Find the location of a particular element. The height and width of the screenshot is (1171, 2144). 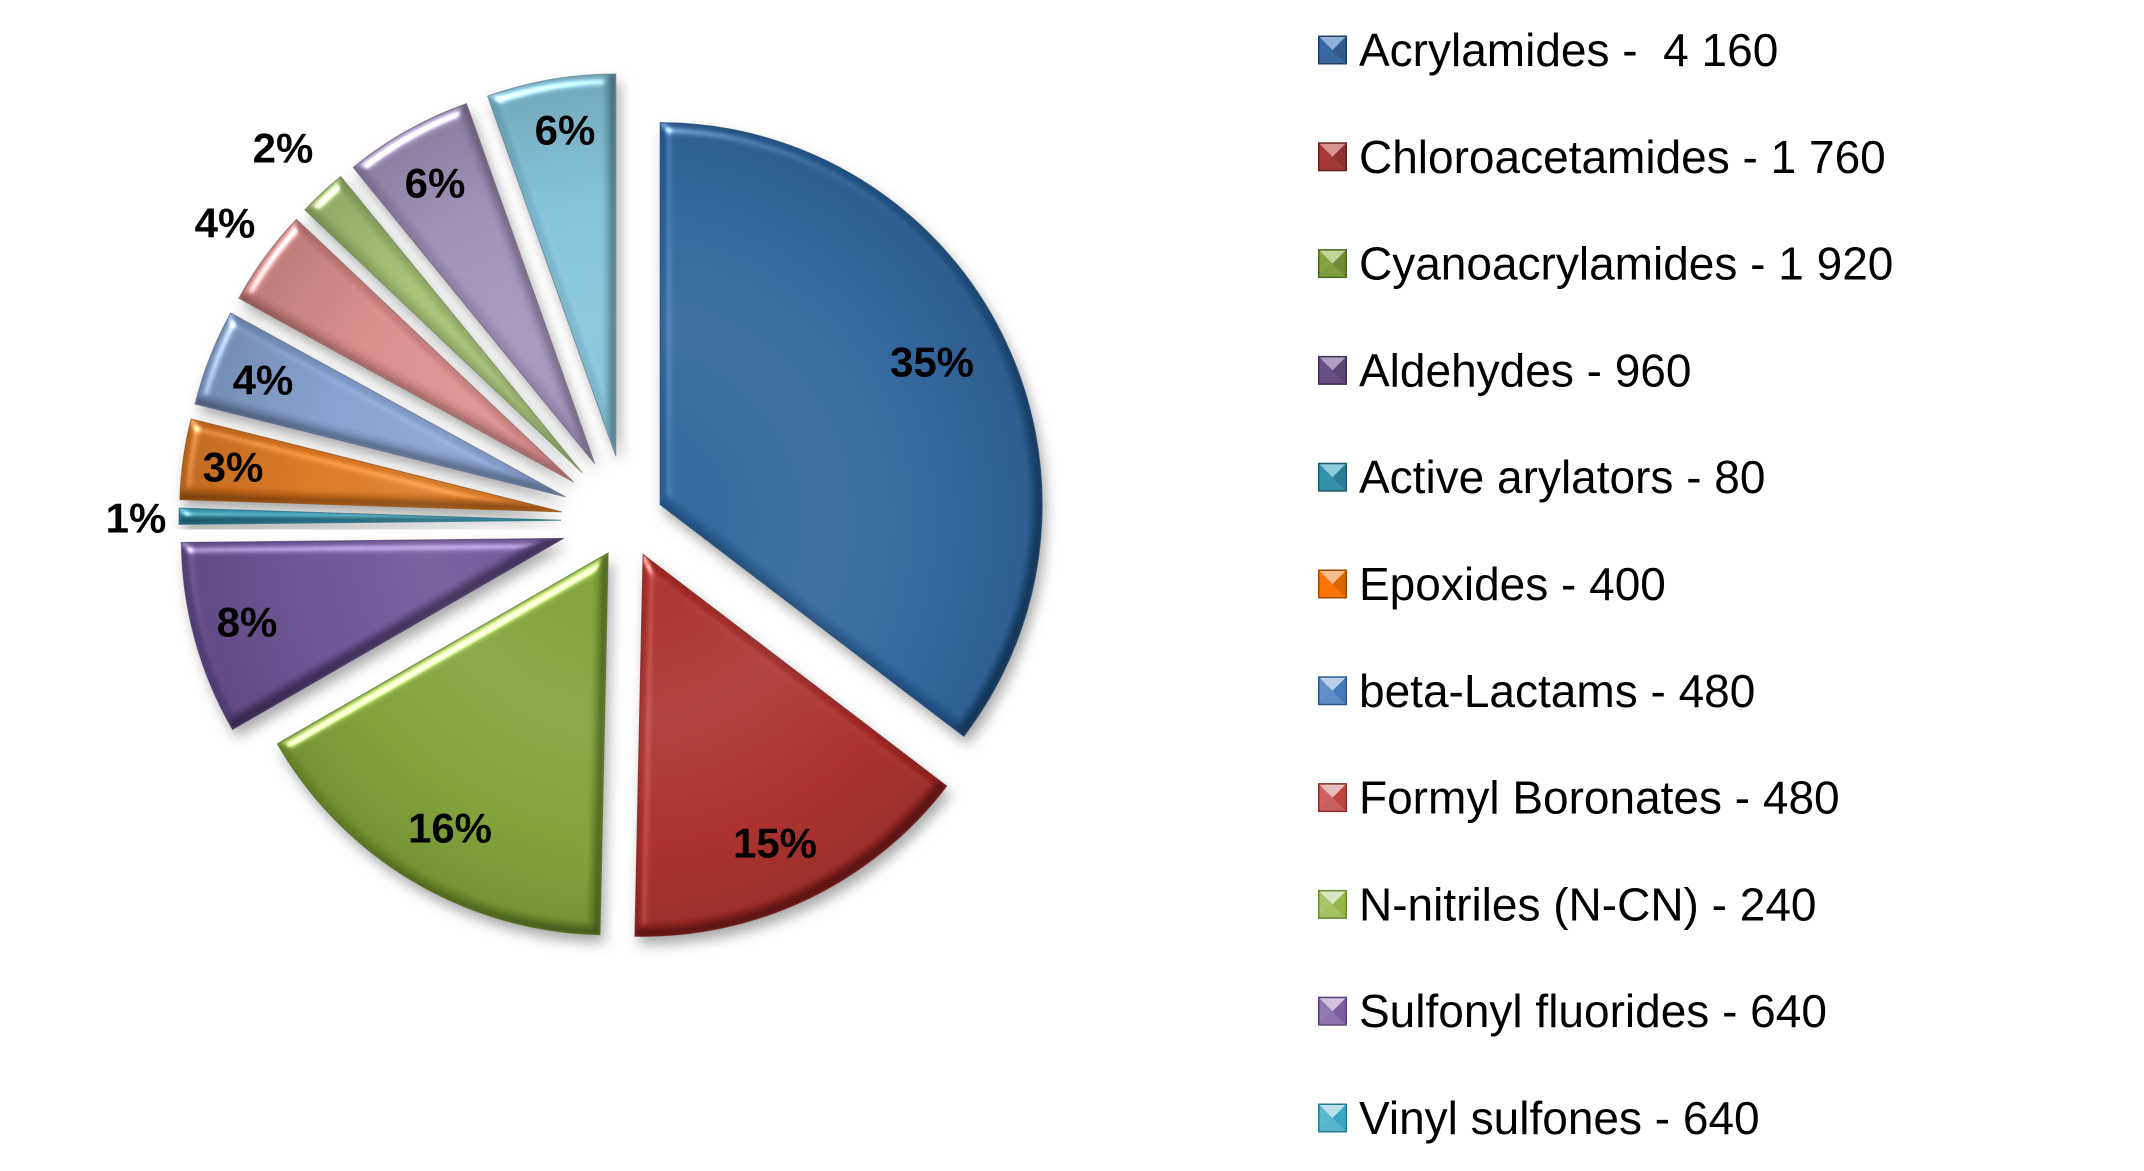

svg-text: Sulfonyl fluorides - 640 is located at coordinates (1593, 1011).